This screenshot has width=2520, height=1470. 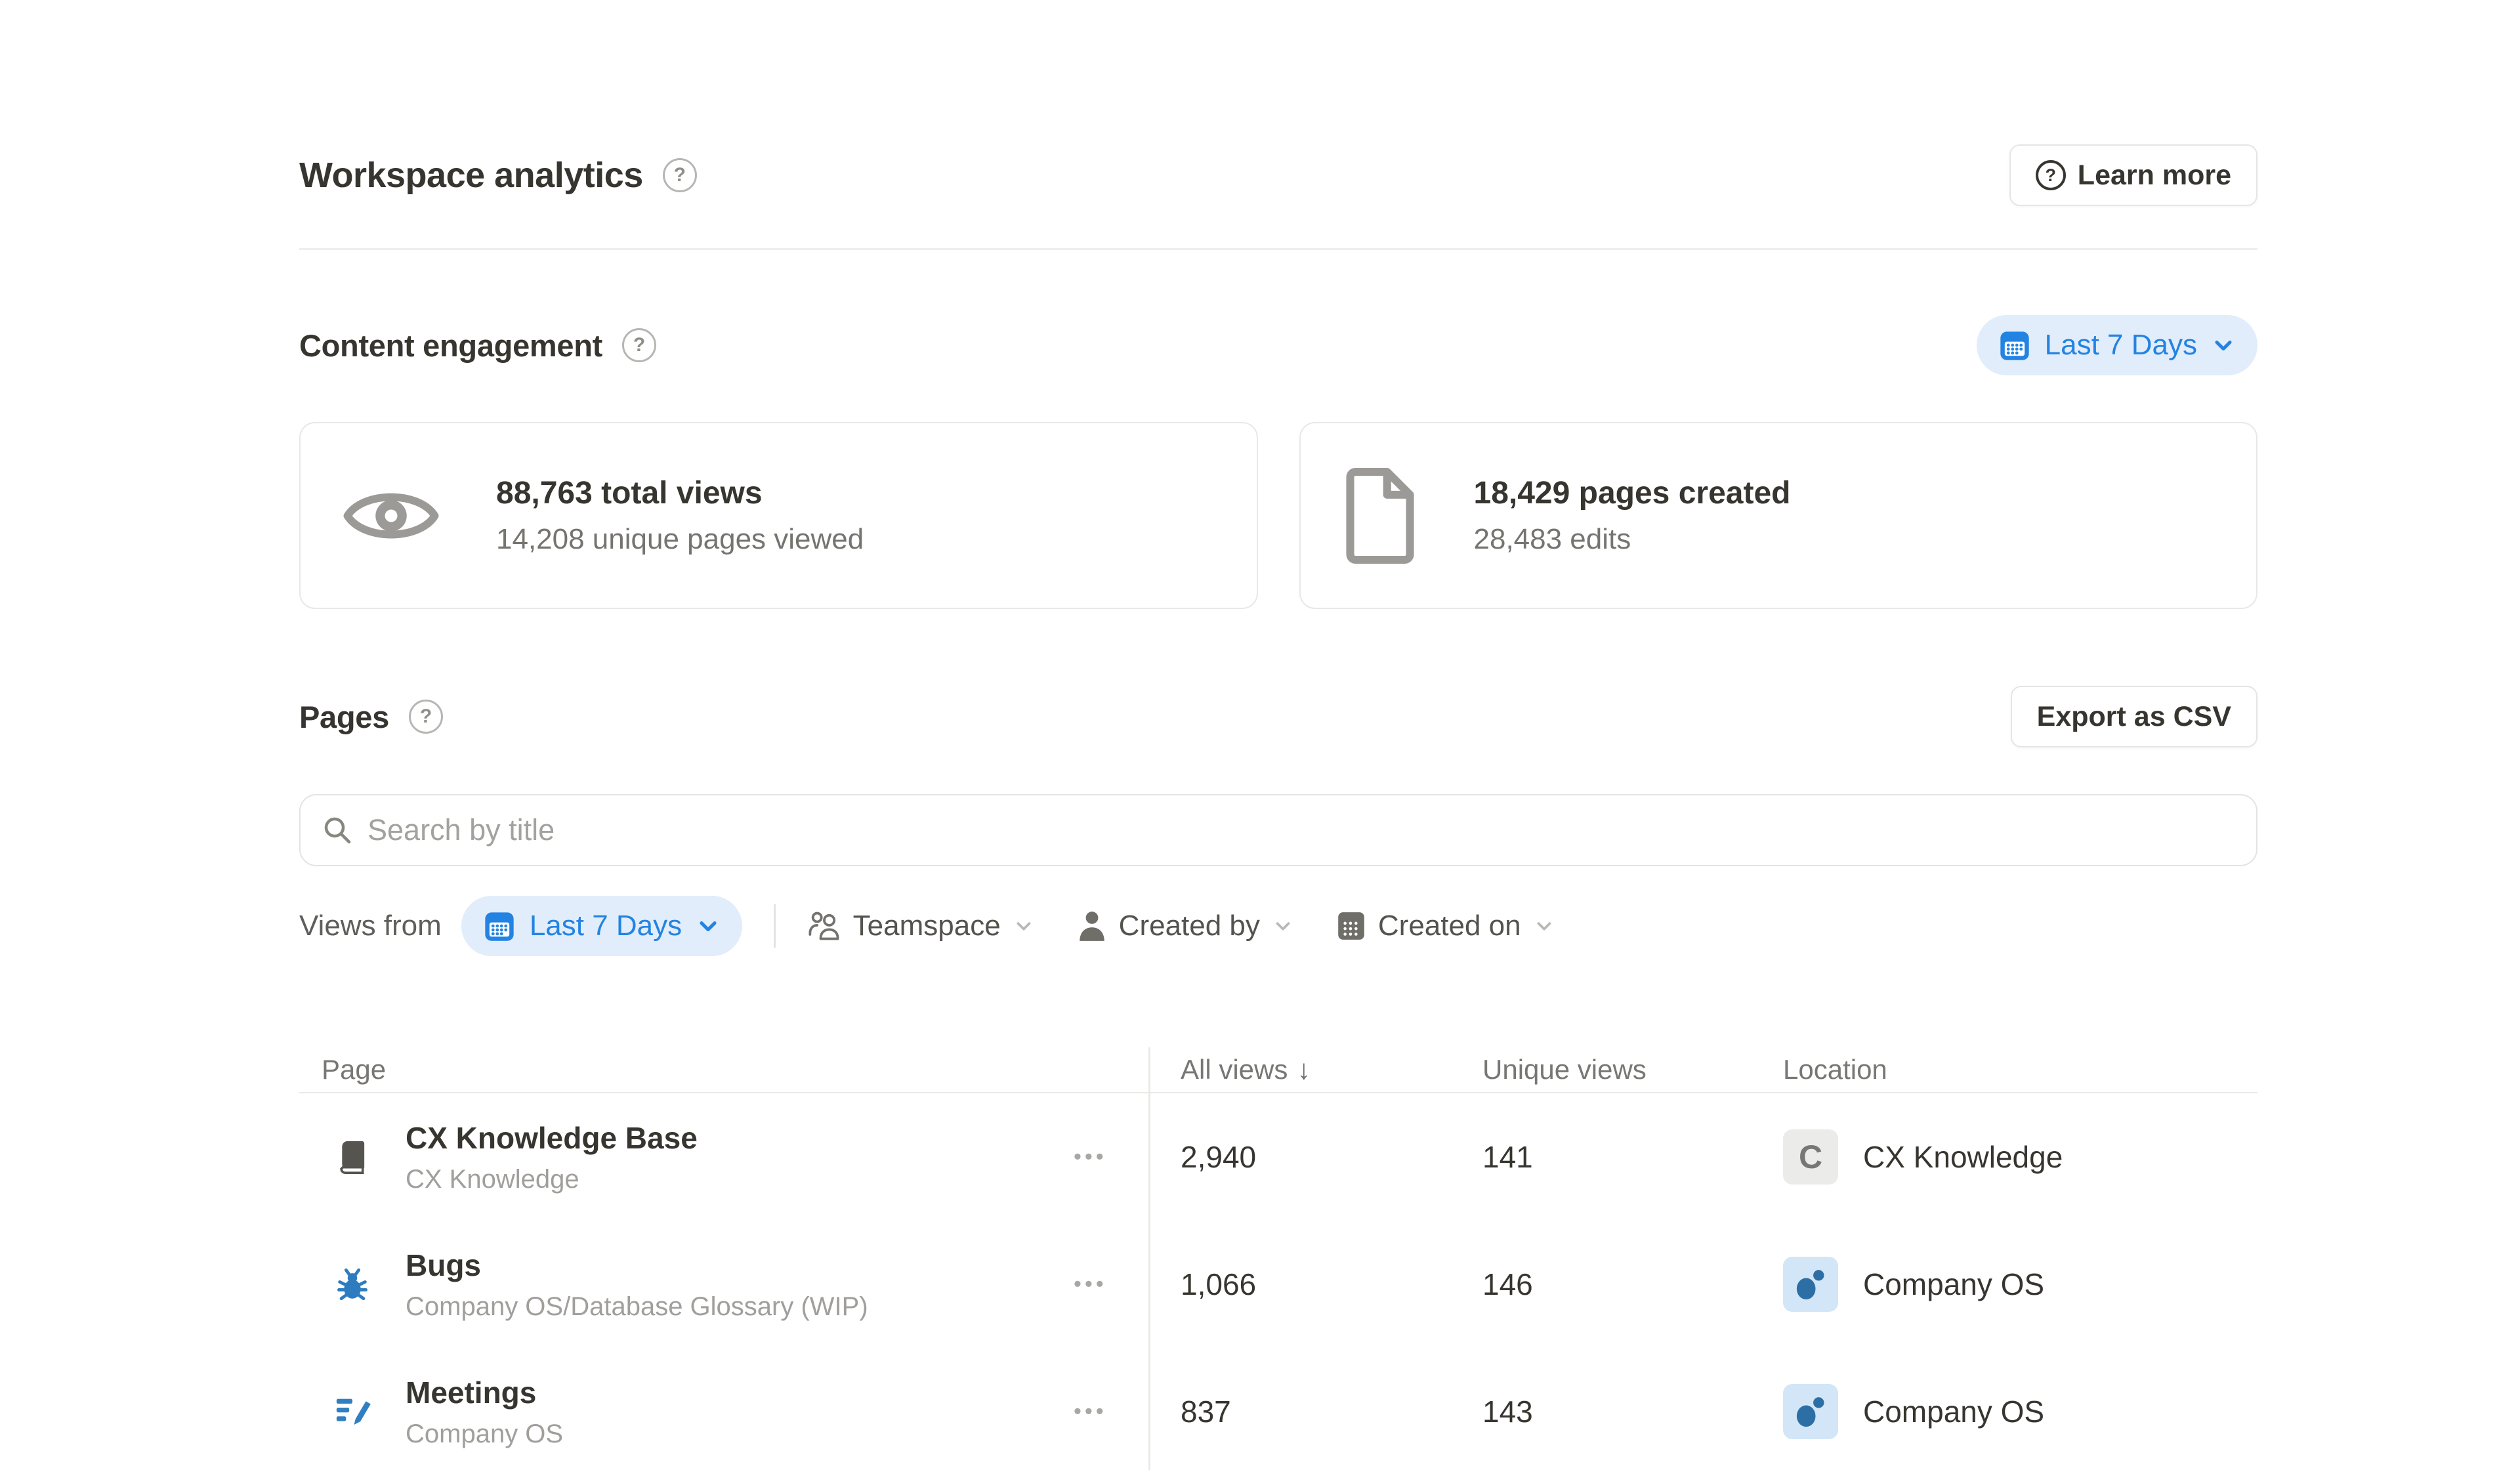 I want to click on sort-descending-icon: ↓, so click(x=1304, y=1069).